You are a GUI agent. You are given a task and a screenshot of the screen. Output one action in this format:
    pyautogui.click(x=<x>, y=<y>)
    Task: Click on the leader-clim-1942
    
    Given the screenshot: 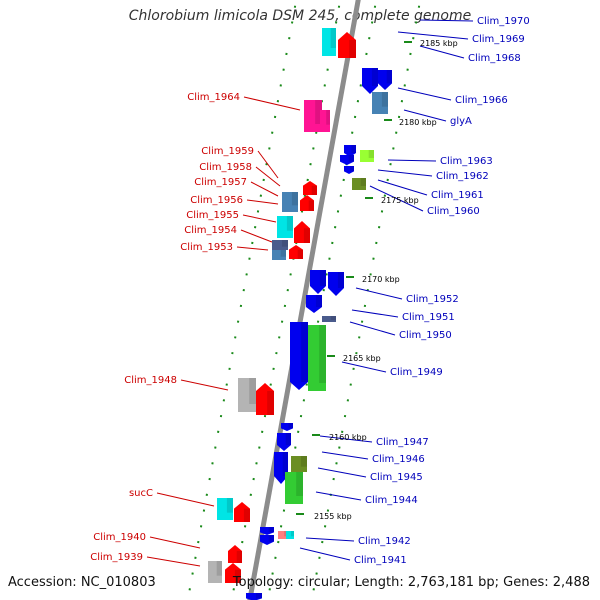 What is the action you would take?
    pyautogui.click(x=330, y=539)
    